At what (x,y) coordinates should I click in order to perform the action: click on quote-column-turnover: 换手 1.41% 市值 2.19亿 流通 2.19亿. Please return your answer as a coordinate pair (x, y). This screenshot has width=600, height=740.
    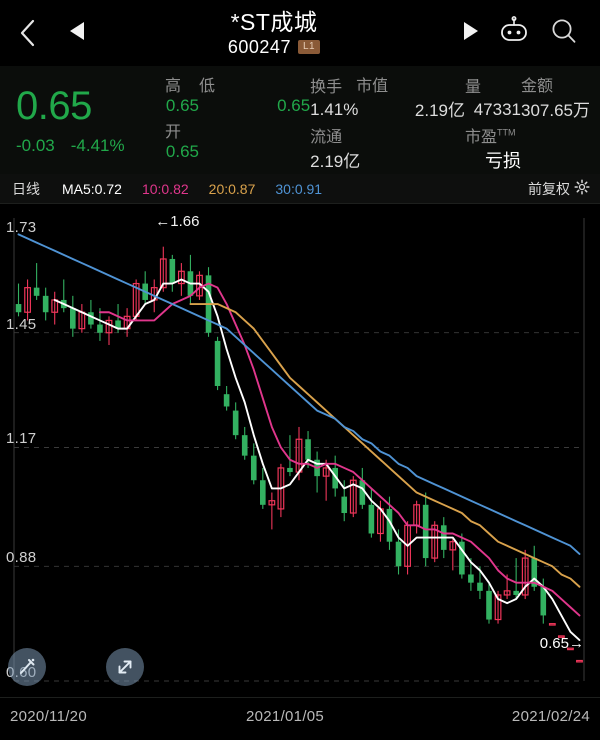
    Looking at the image, I should click on (387, 121).